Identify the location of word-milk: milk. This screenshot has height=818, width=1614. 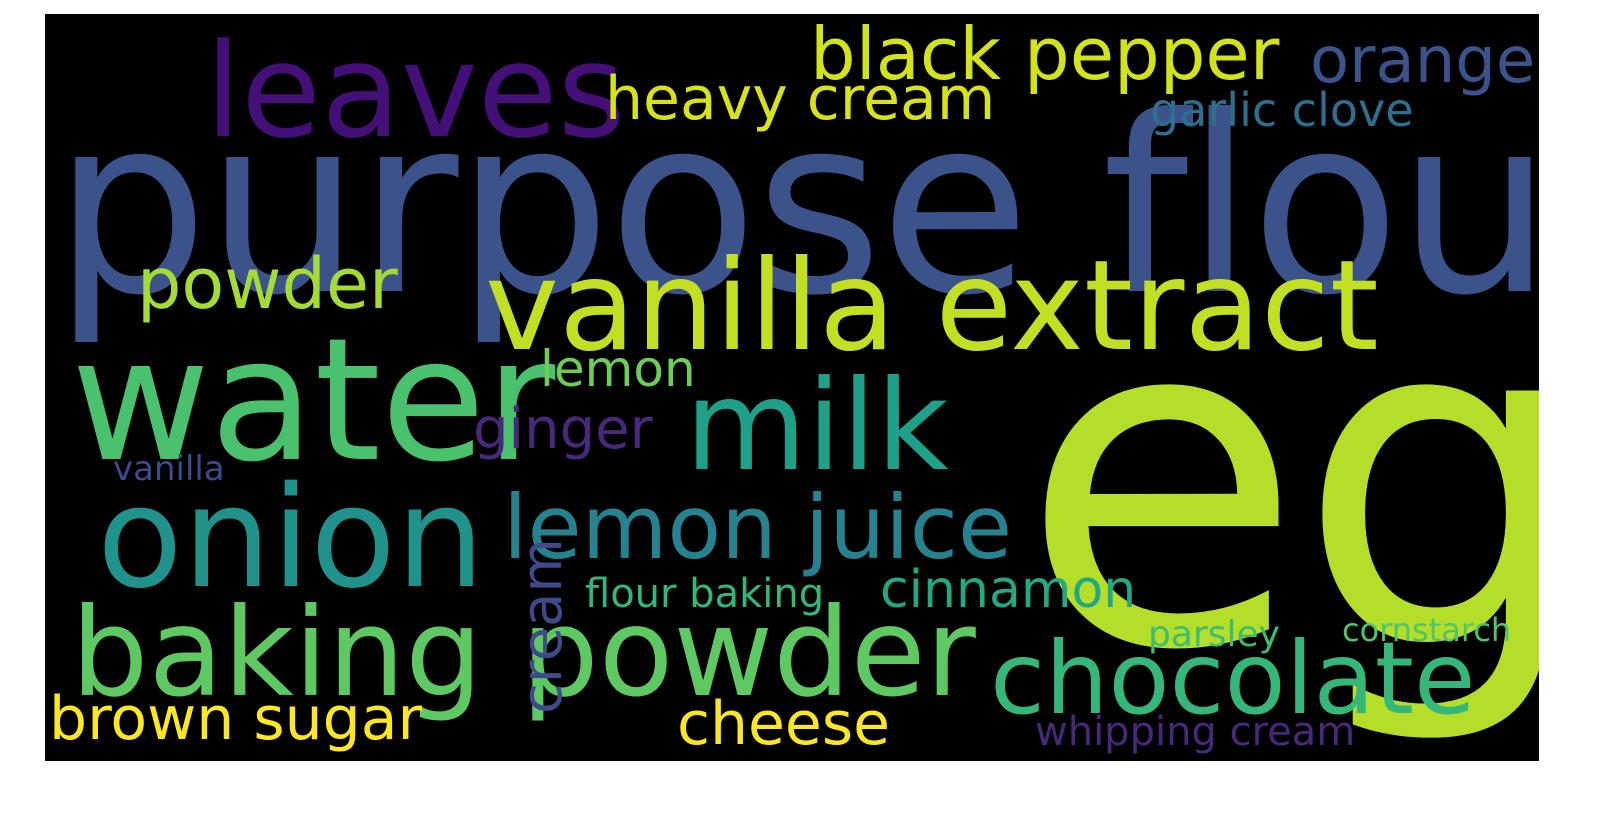
(817, 426).